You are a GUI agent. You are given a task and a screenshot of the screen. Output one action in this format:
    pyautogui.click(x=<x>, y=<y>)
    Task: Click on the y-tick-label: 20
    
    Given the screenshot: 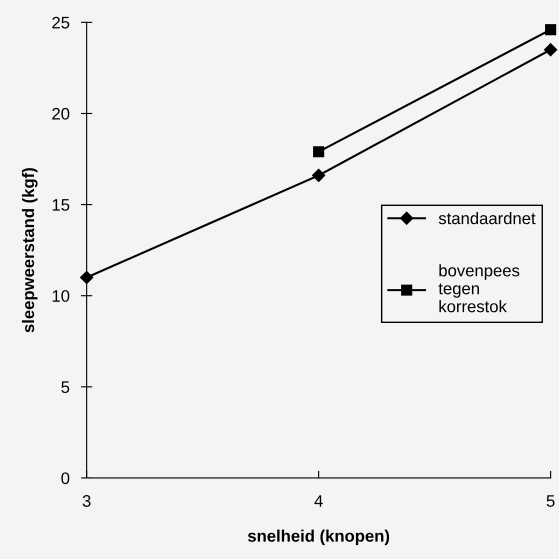 What is the action you would take?
    pyautogui.click(x=61, y=114)
    